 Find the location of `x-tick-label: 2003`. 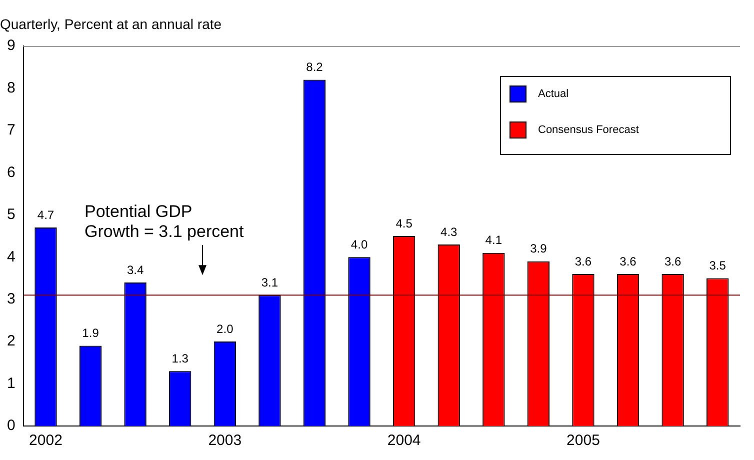

x-tick-label: 2003 is located at coordinates (225, 441).